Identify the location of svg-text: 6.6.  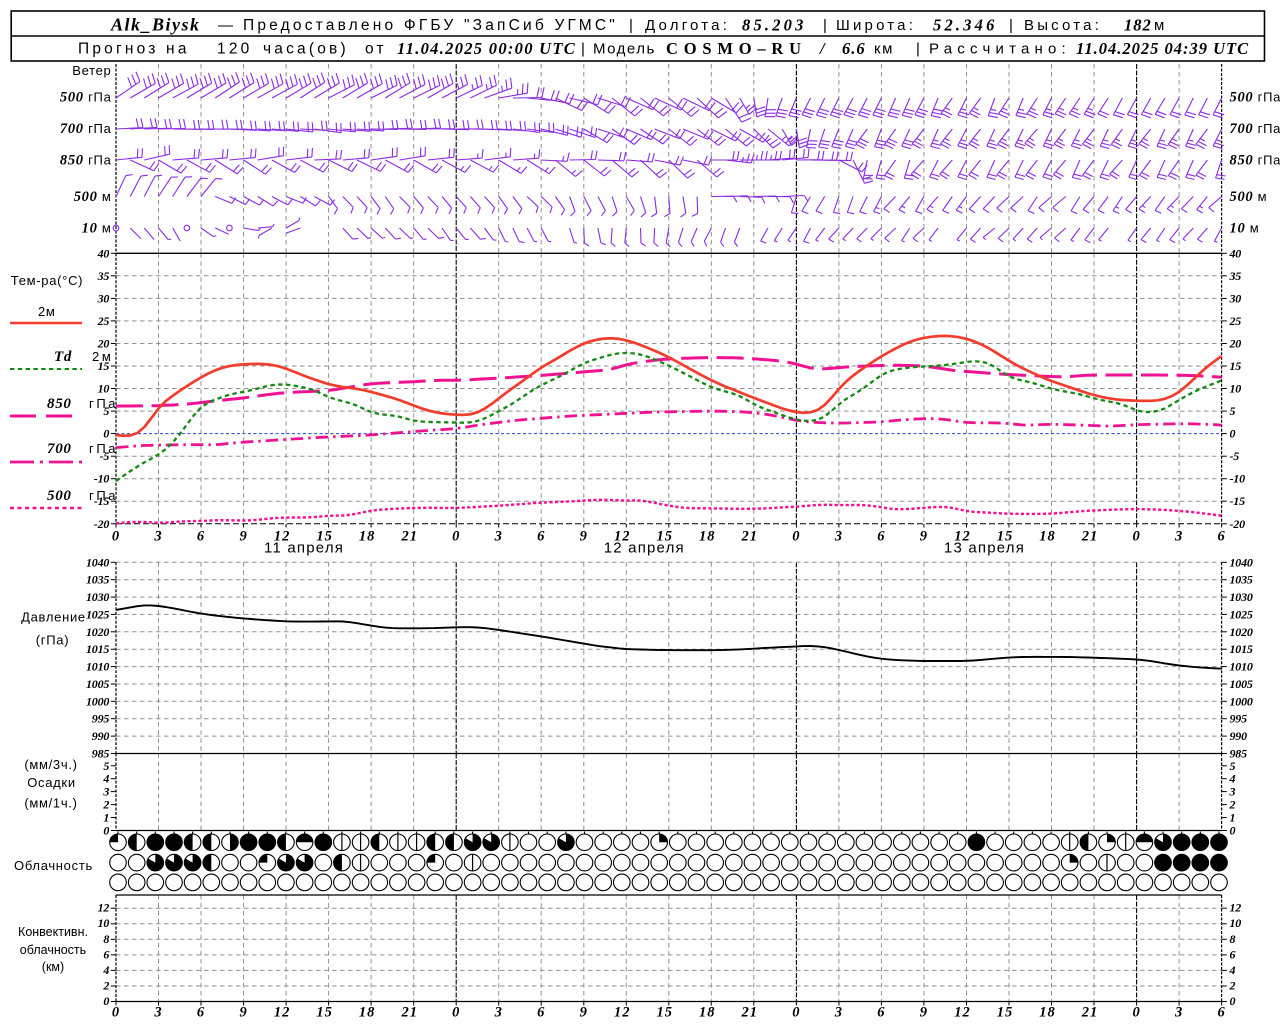
(854, 48).